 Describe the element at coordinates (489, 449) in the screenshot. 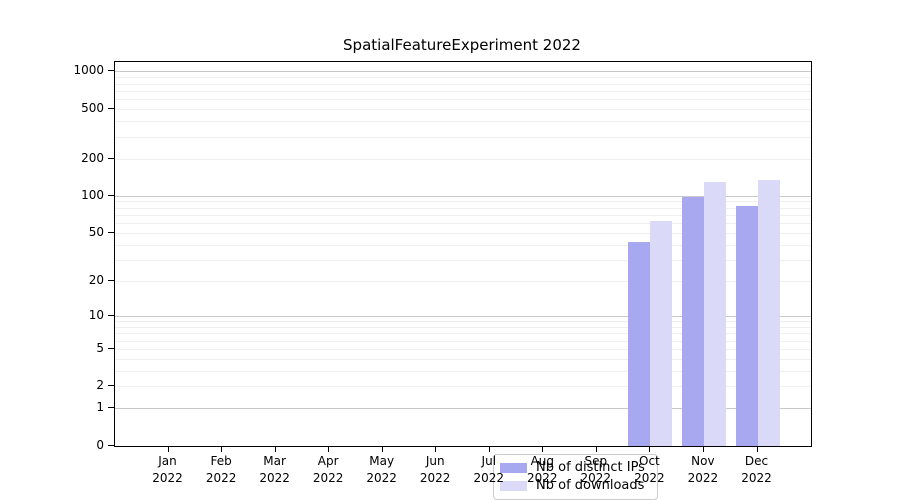

I see `x-tick-mark-jul` at that location.